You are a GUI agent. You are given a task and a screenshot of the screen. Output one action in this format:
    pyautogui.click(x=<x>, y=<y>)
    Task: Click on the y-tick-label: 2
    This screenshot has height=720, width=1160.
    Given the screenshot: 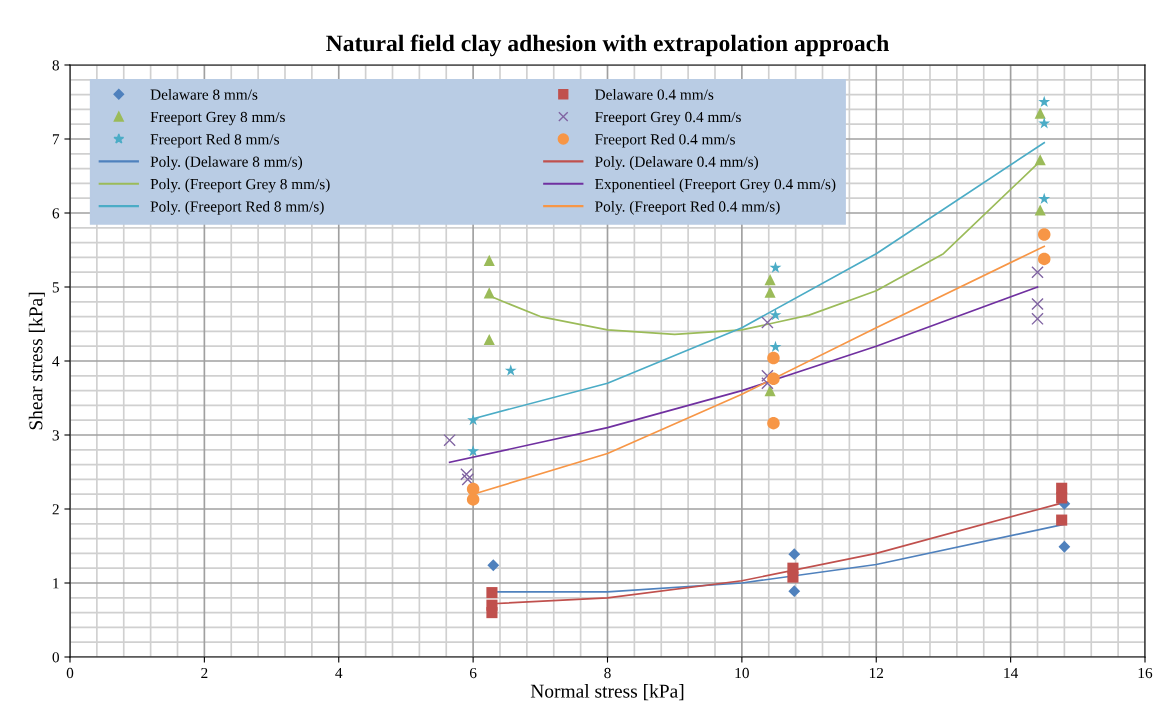 What is the action you would take?
    pyautogui.click(x=55, y=509)
    